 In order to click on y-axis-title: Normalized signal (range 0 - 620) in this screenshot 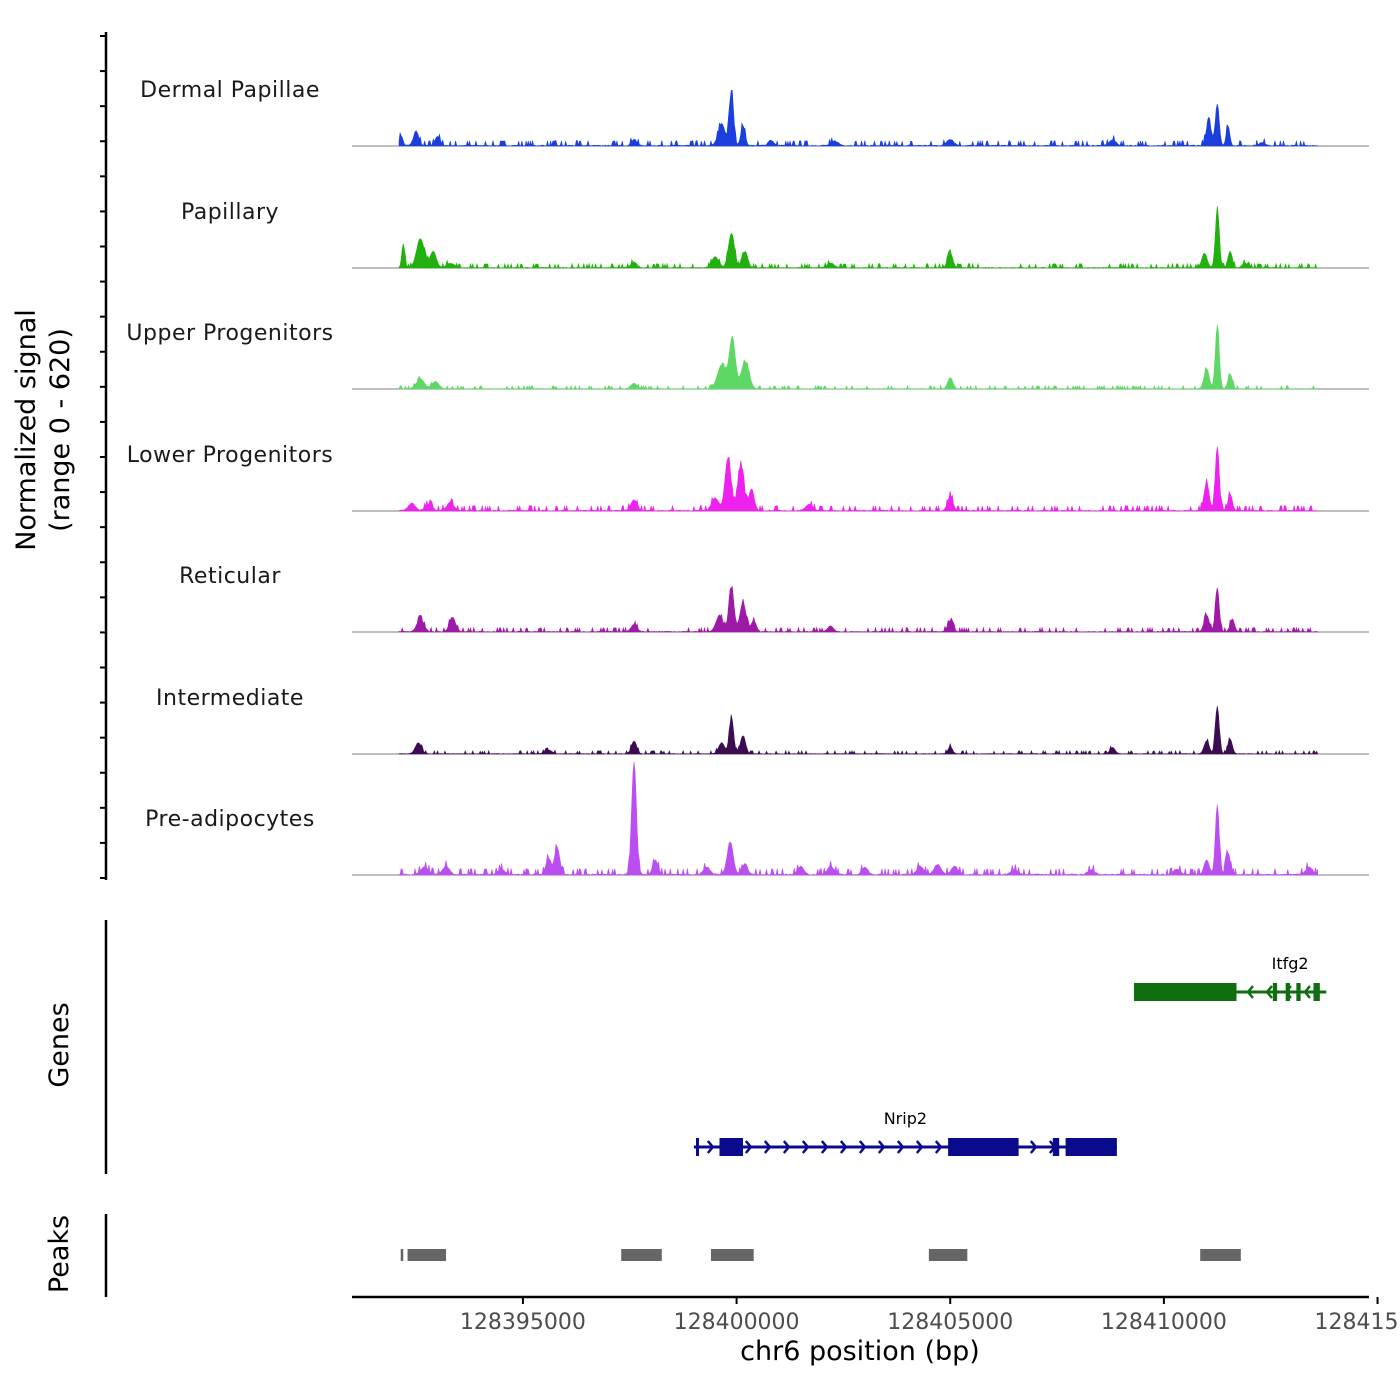, I will do `click(45, 430)`.